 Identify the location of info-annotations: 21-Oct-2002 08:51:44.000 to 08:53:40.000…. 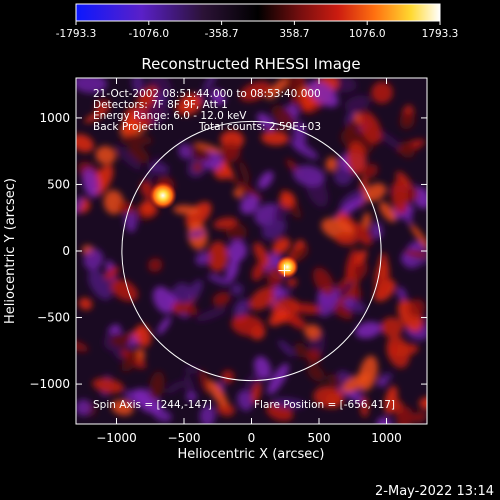
(207, 110).